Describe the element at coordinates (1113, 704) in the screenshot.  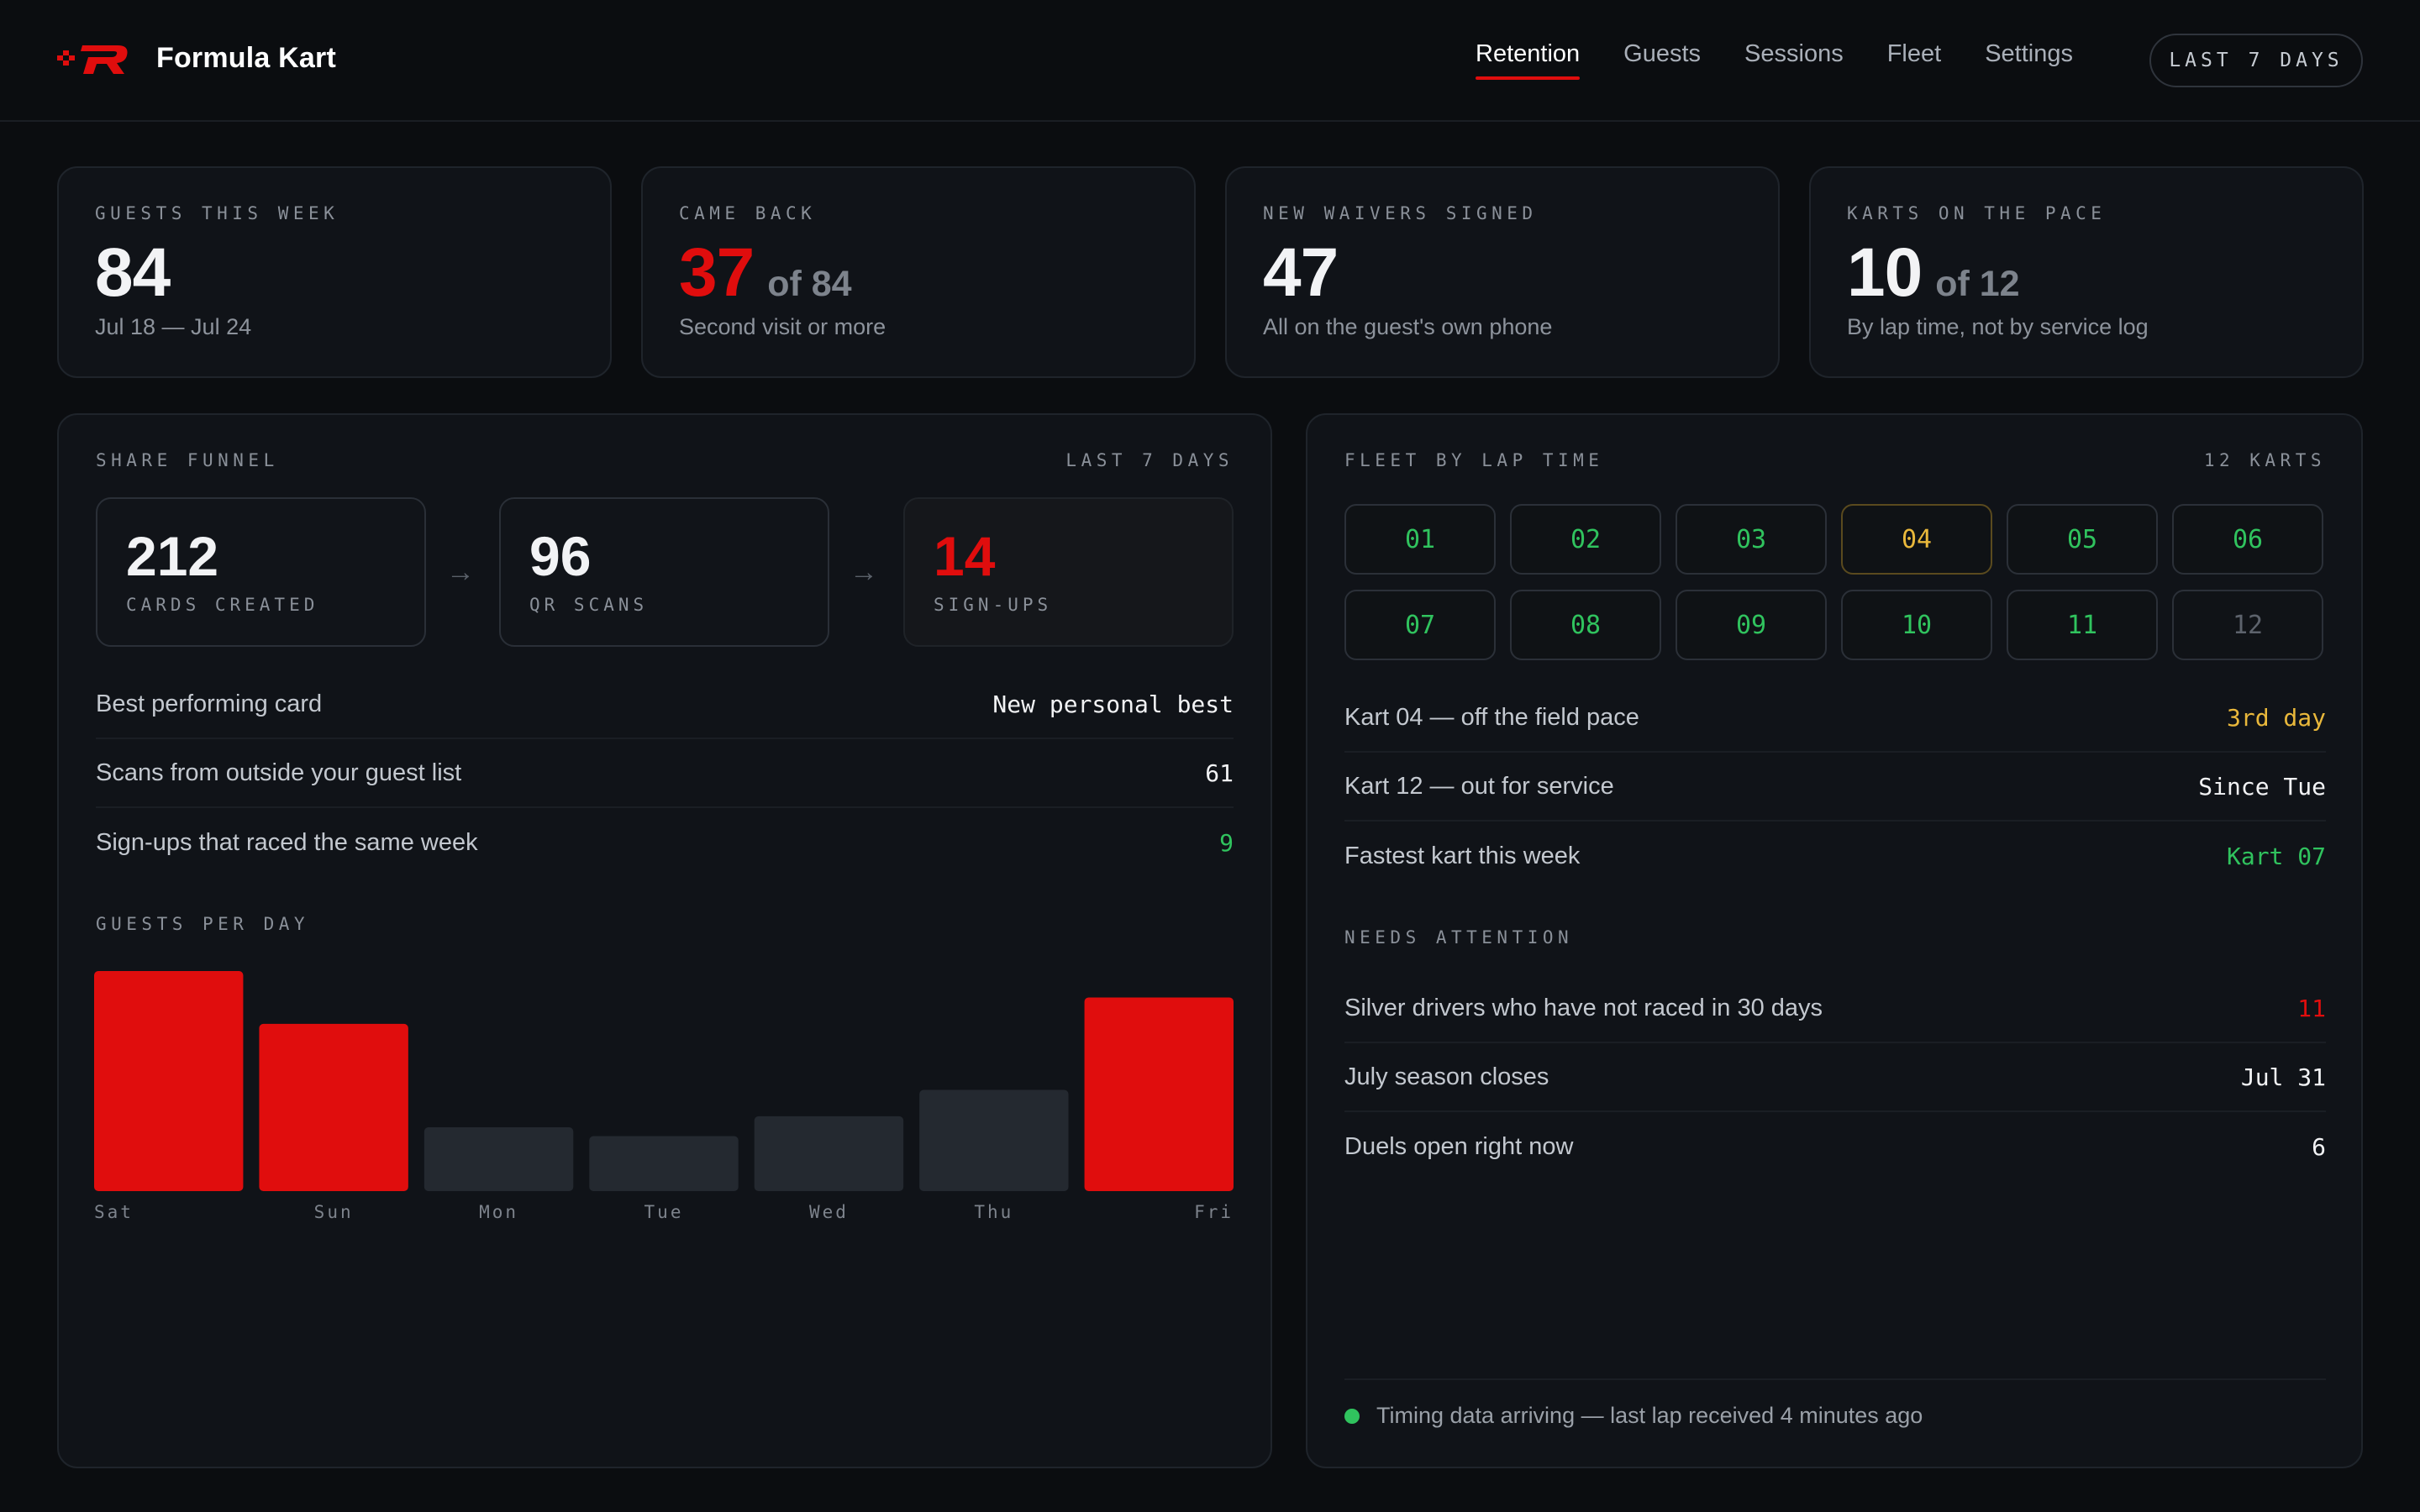
I see `row-value: New personal best` at that location.